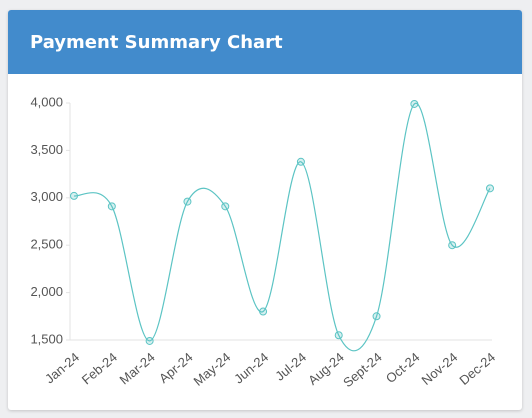  What do you see at coordinates (46, 101) in the screenshot?
I see `y-tick-label: 4,000` at bounding box center [46, 101].